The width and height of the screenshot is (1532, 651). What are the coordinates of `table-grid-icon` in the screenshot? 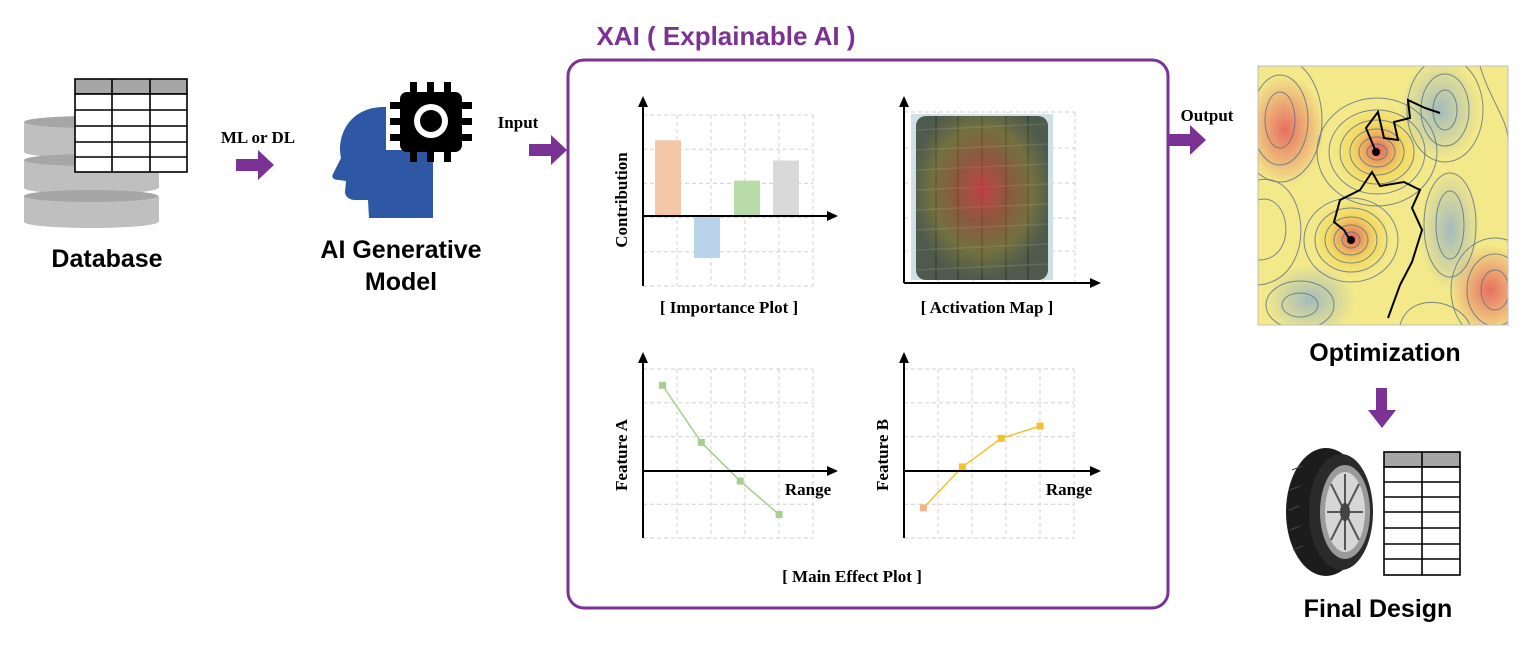 It's located at (131, 125).